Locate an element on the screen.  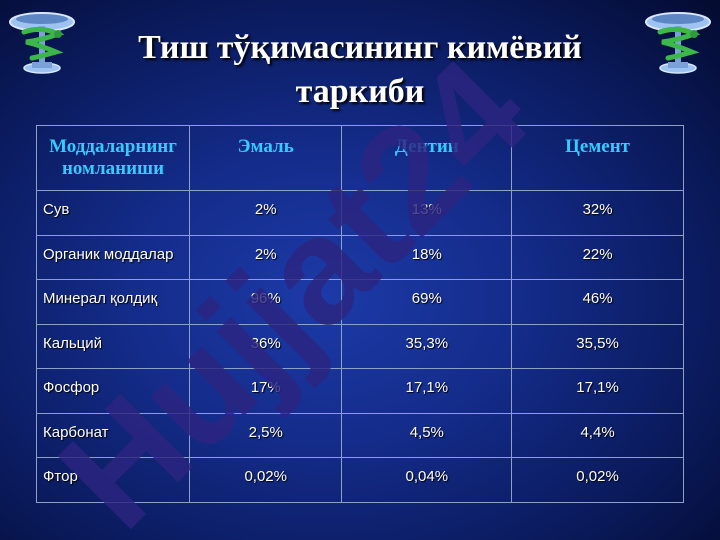
row-label: Минерал қолдиқ is located at coordinates (113, 302).